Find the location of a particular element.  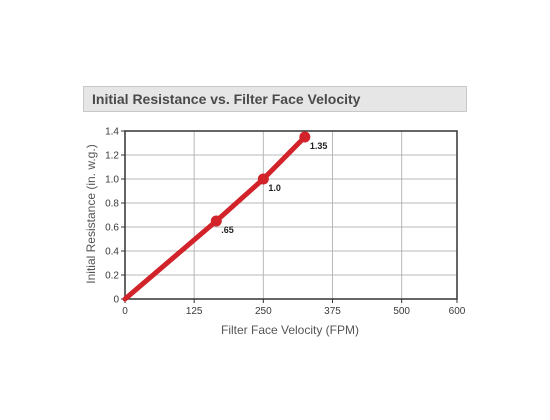

series-line is located at coordinates (215, 218).